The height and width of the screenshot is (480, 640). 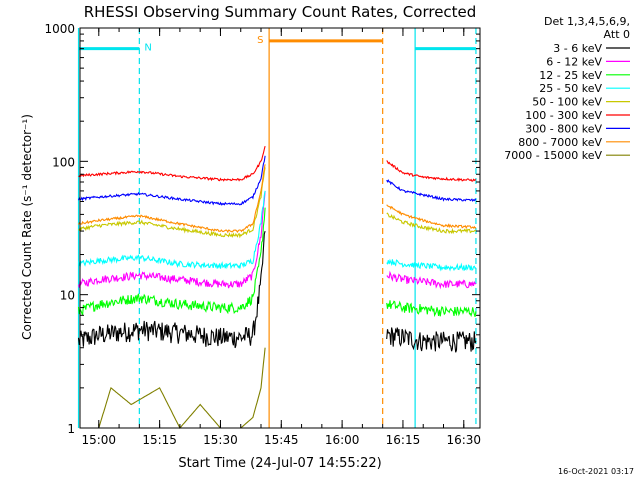 I want to click on x-tick-label: 15:00, so click(x=98, y=440).